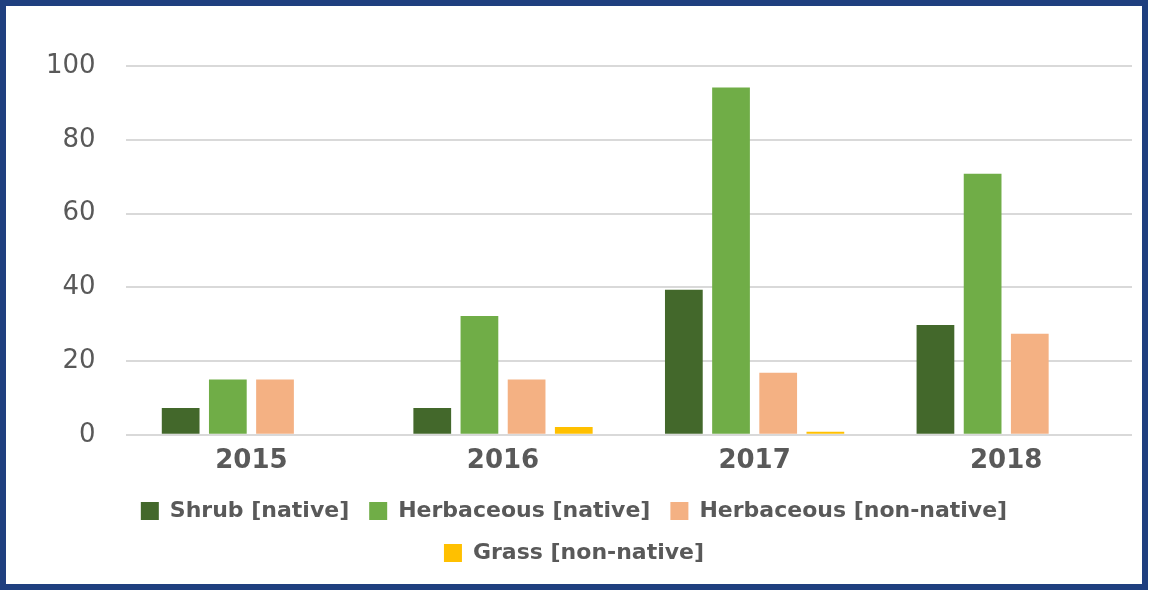  What do you see at coordinates (754, 459) in the screenshot?
I see `x-tick-label: 2017` at bounding box center [754, 459].